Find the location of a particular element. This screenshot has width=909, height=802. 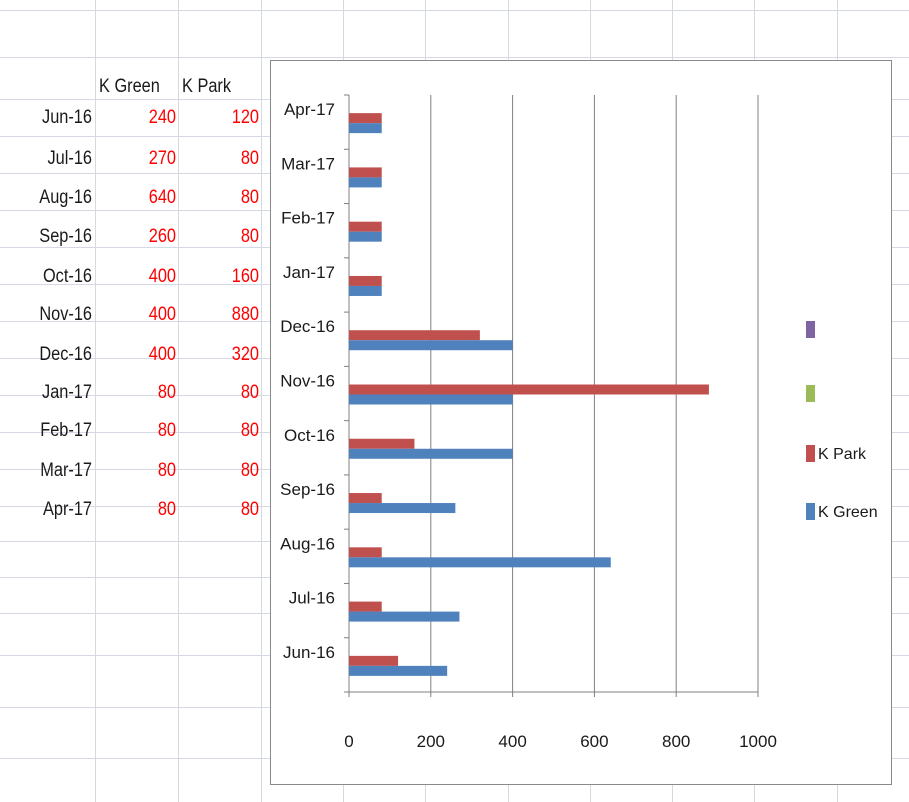

y-tick-label: Apr-17 is located at coordinates (309, 109).